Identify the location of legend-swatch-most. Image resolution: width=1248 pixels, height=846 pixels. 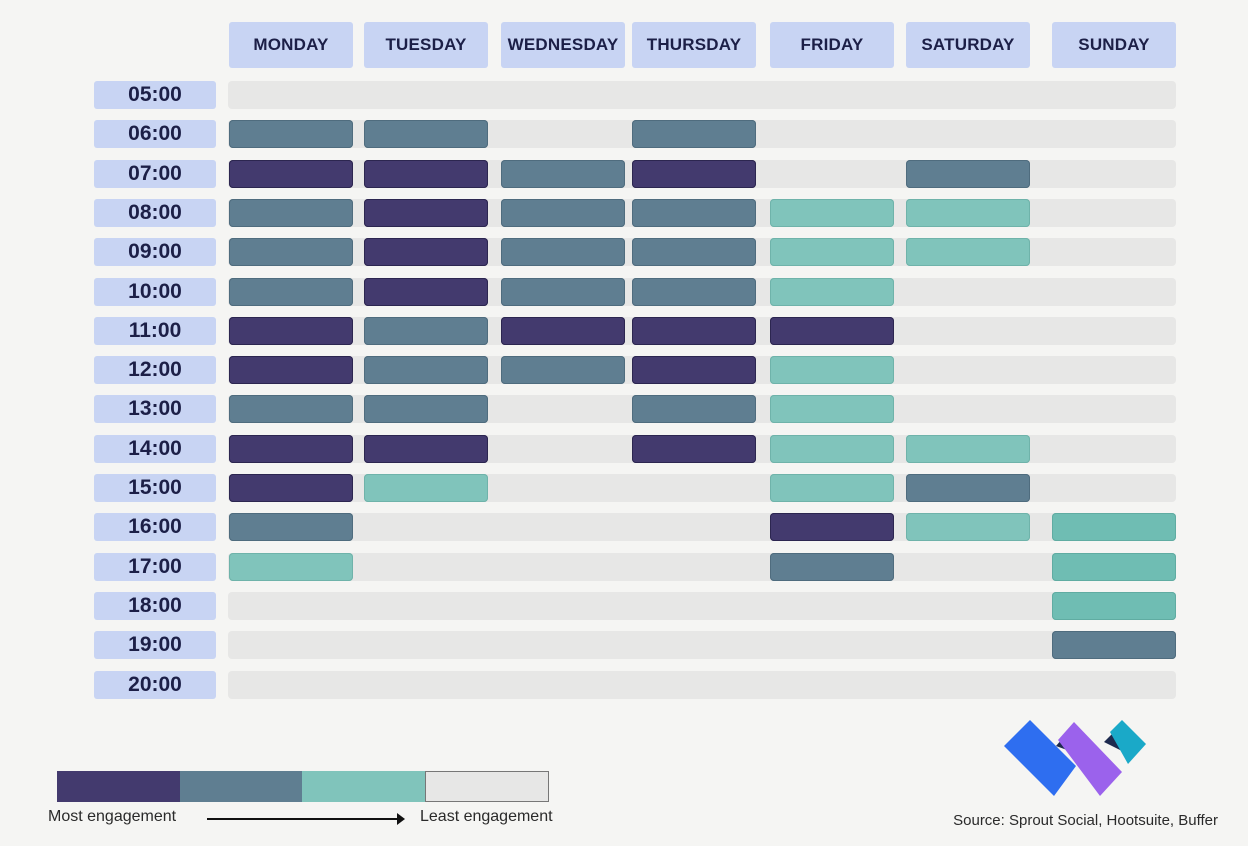
(118, 786).